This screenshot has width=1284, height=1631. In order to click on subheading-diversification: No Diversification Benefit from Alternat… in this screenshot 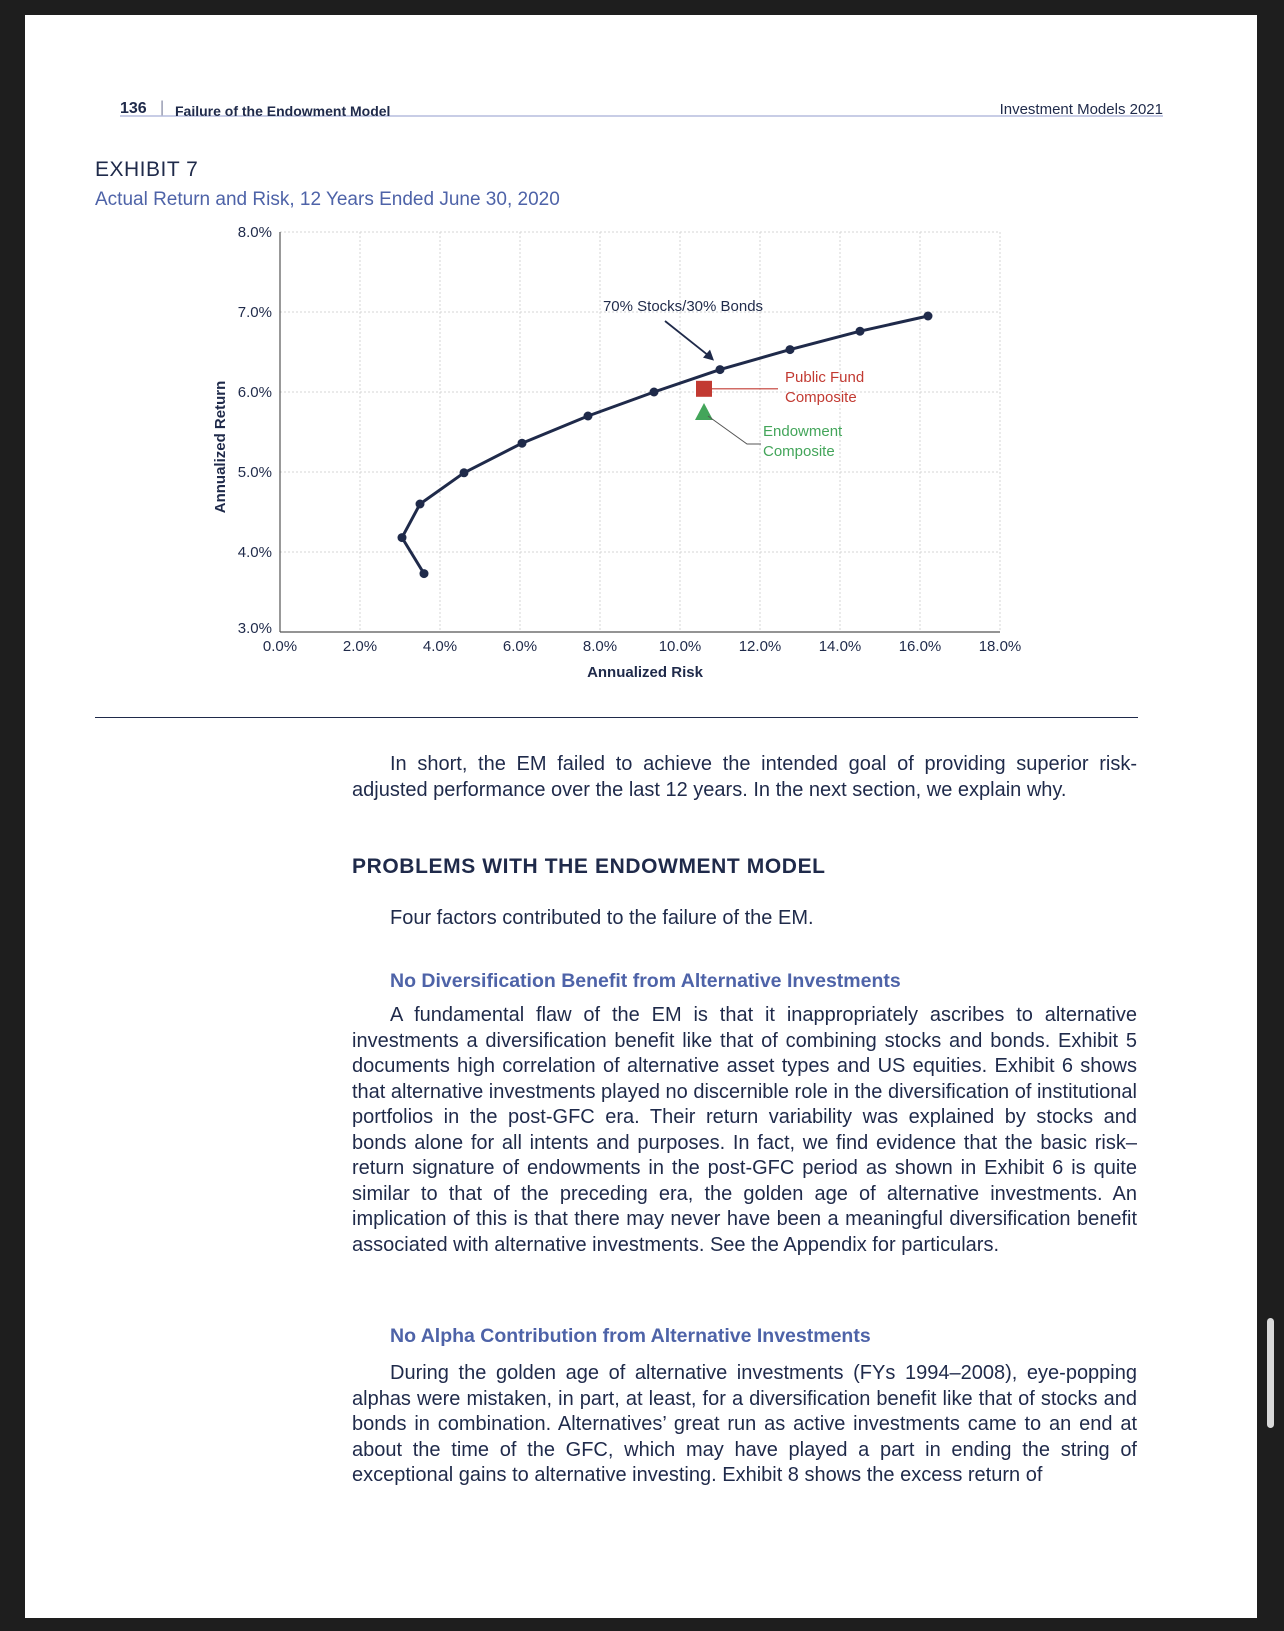, I will do `click(645, 981)`.